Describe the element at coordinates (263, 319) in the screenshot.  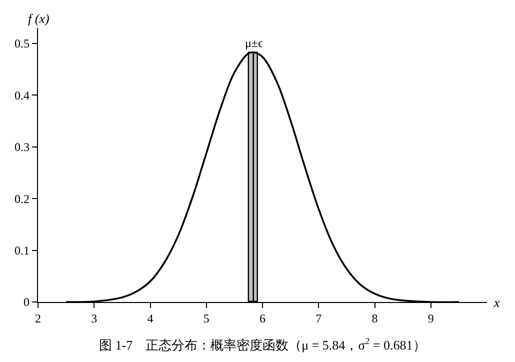
I see `x-tick-label: 6` at that location.